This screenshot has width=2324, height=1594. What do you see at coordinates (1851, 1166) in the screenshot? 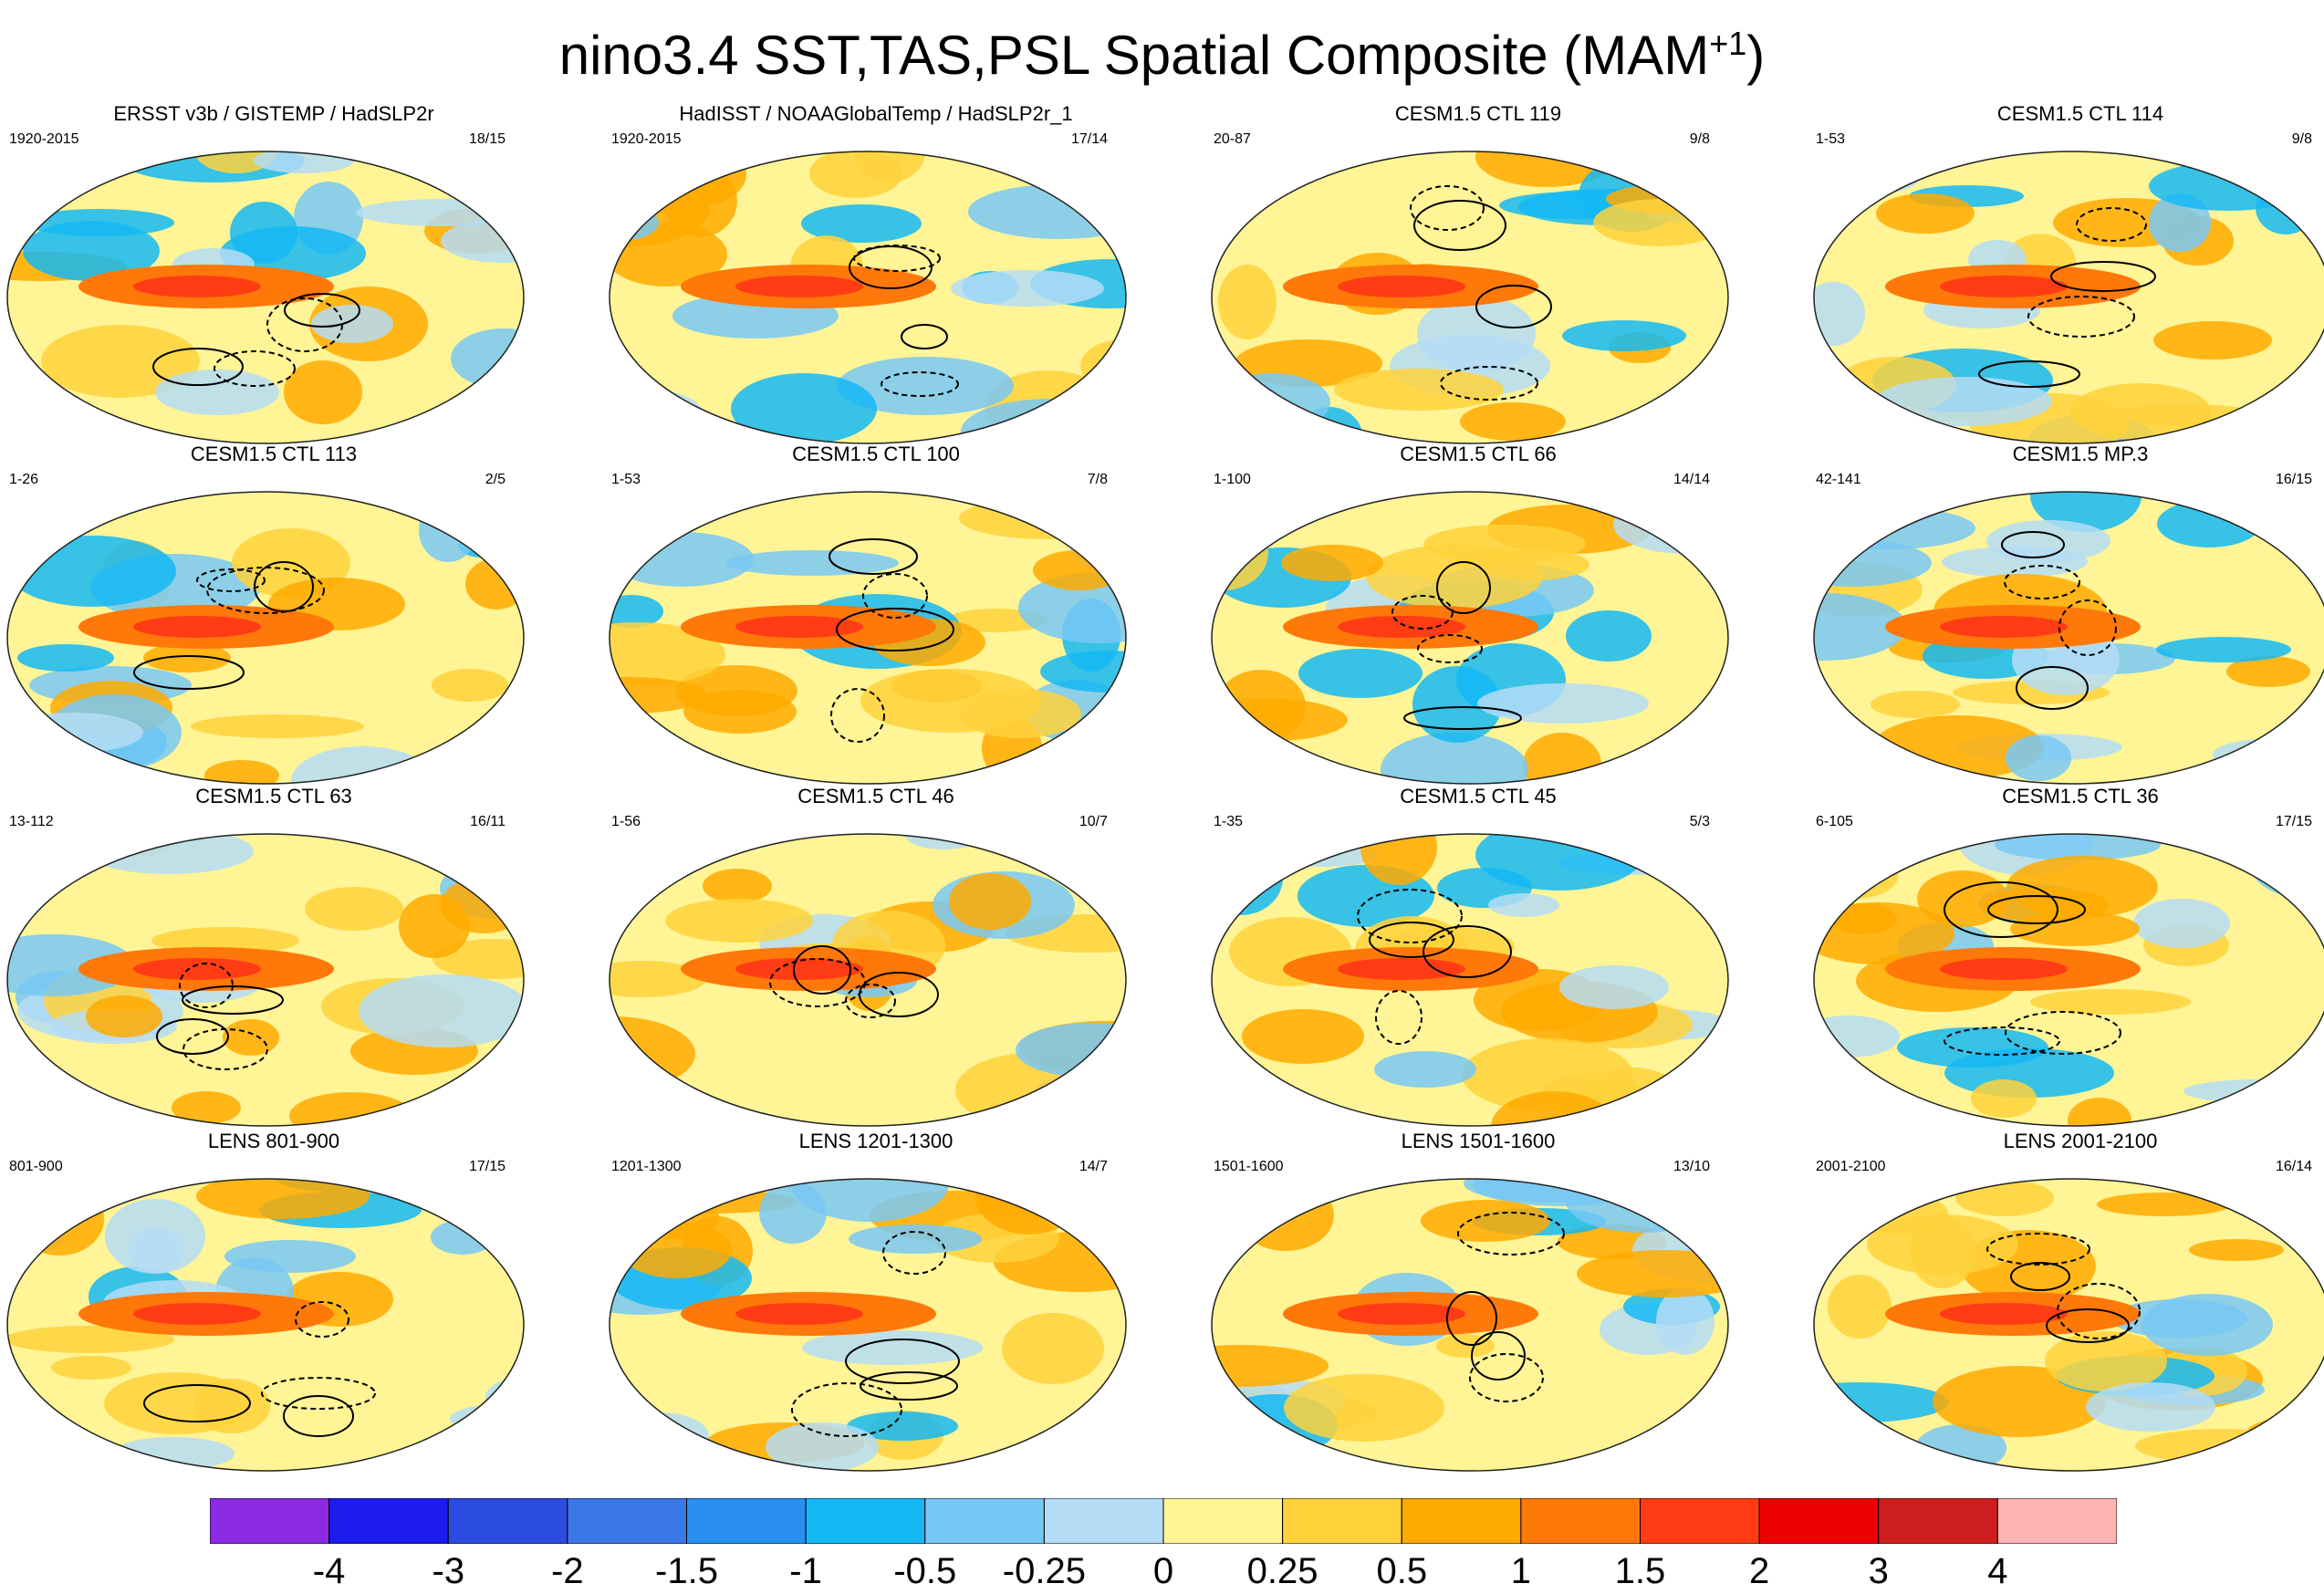
I see `panel-years: 2001-2100` at bounding box center [1851, 1166].